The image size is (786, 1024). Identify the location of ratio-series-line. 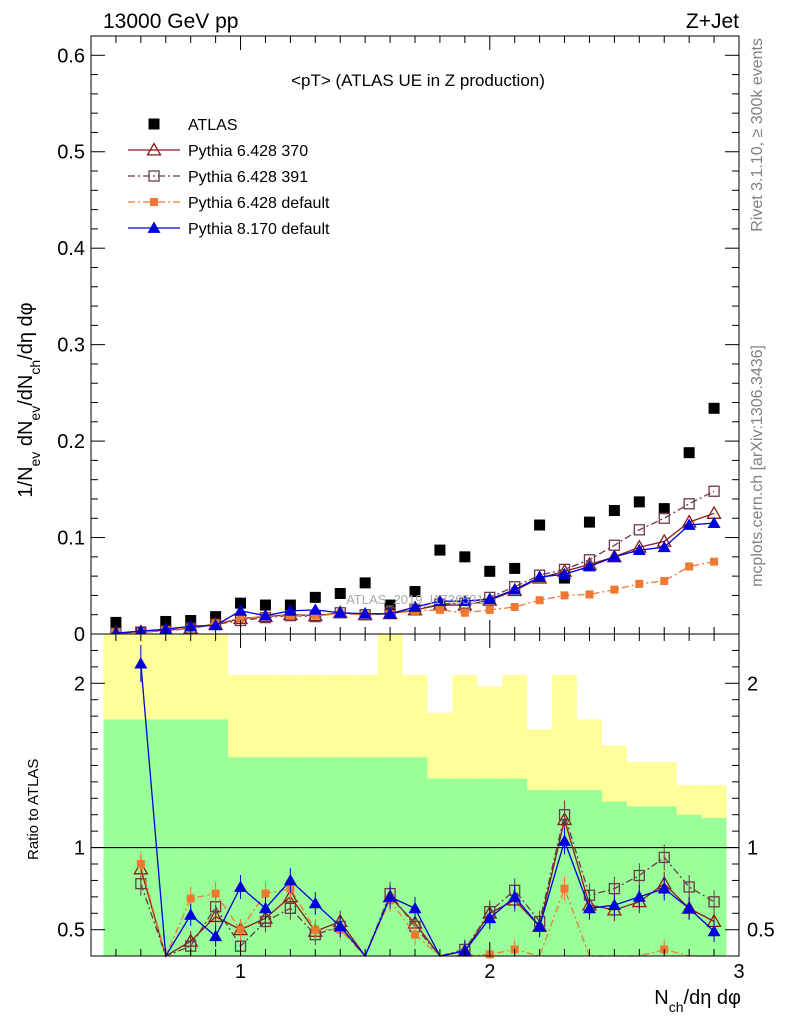
(427, 885).